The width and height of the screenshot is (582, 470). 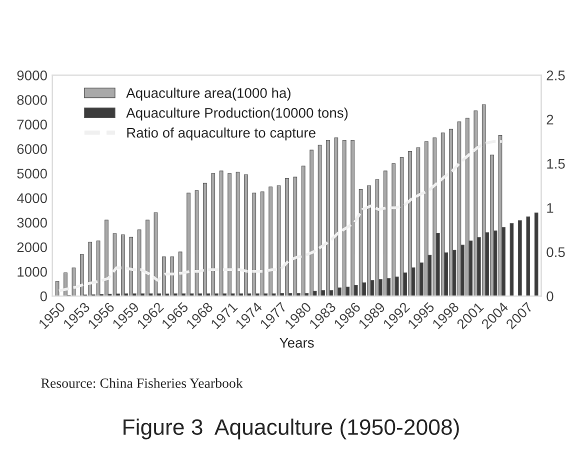 What do you see at coordinates (550, 296) in the screenshot?
I see `y2-tick-label: 0` at bounding box center [550, 296].